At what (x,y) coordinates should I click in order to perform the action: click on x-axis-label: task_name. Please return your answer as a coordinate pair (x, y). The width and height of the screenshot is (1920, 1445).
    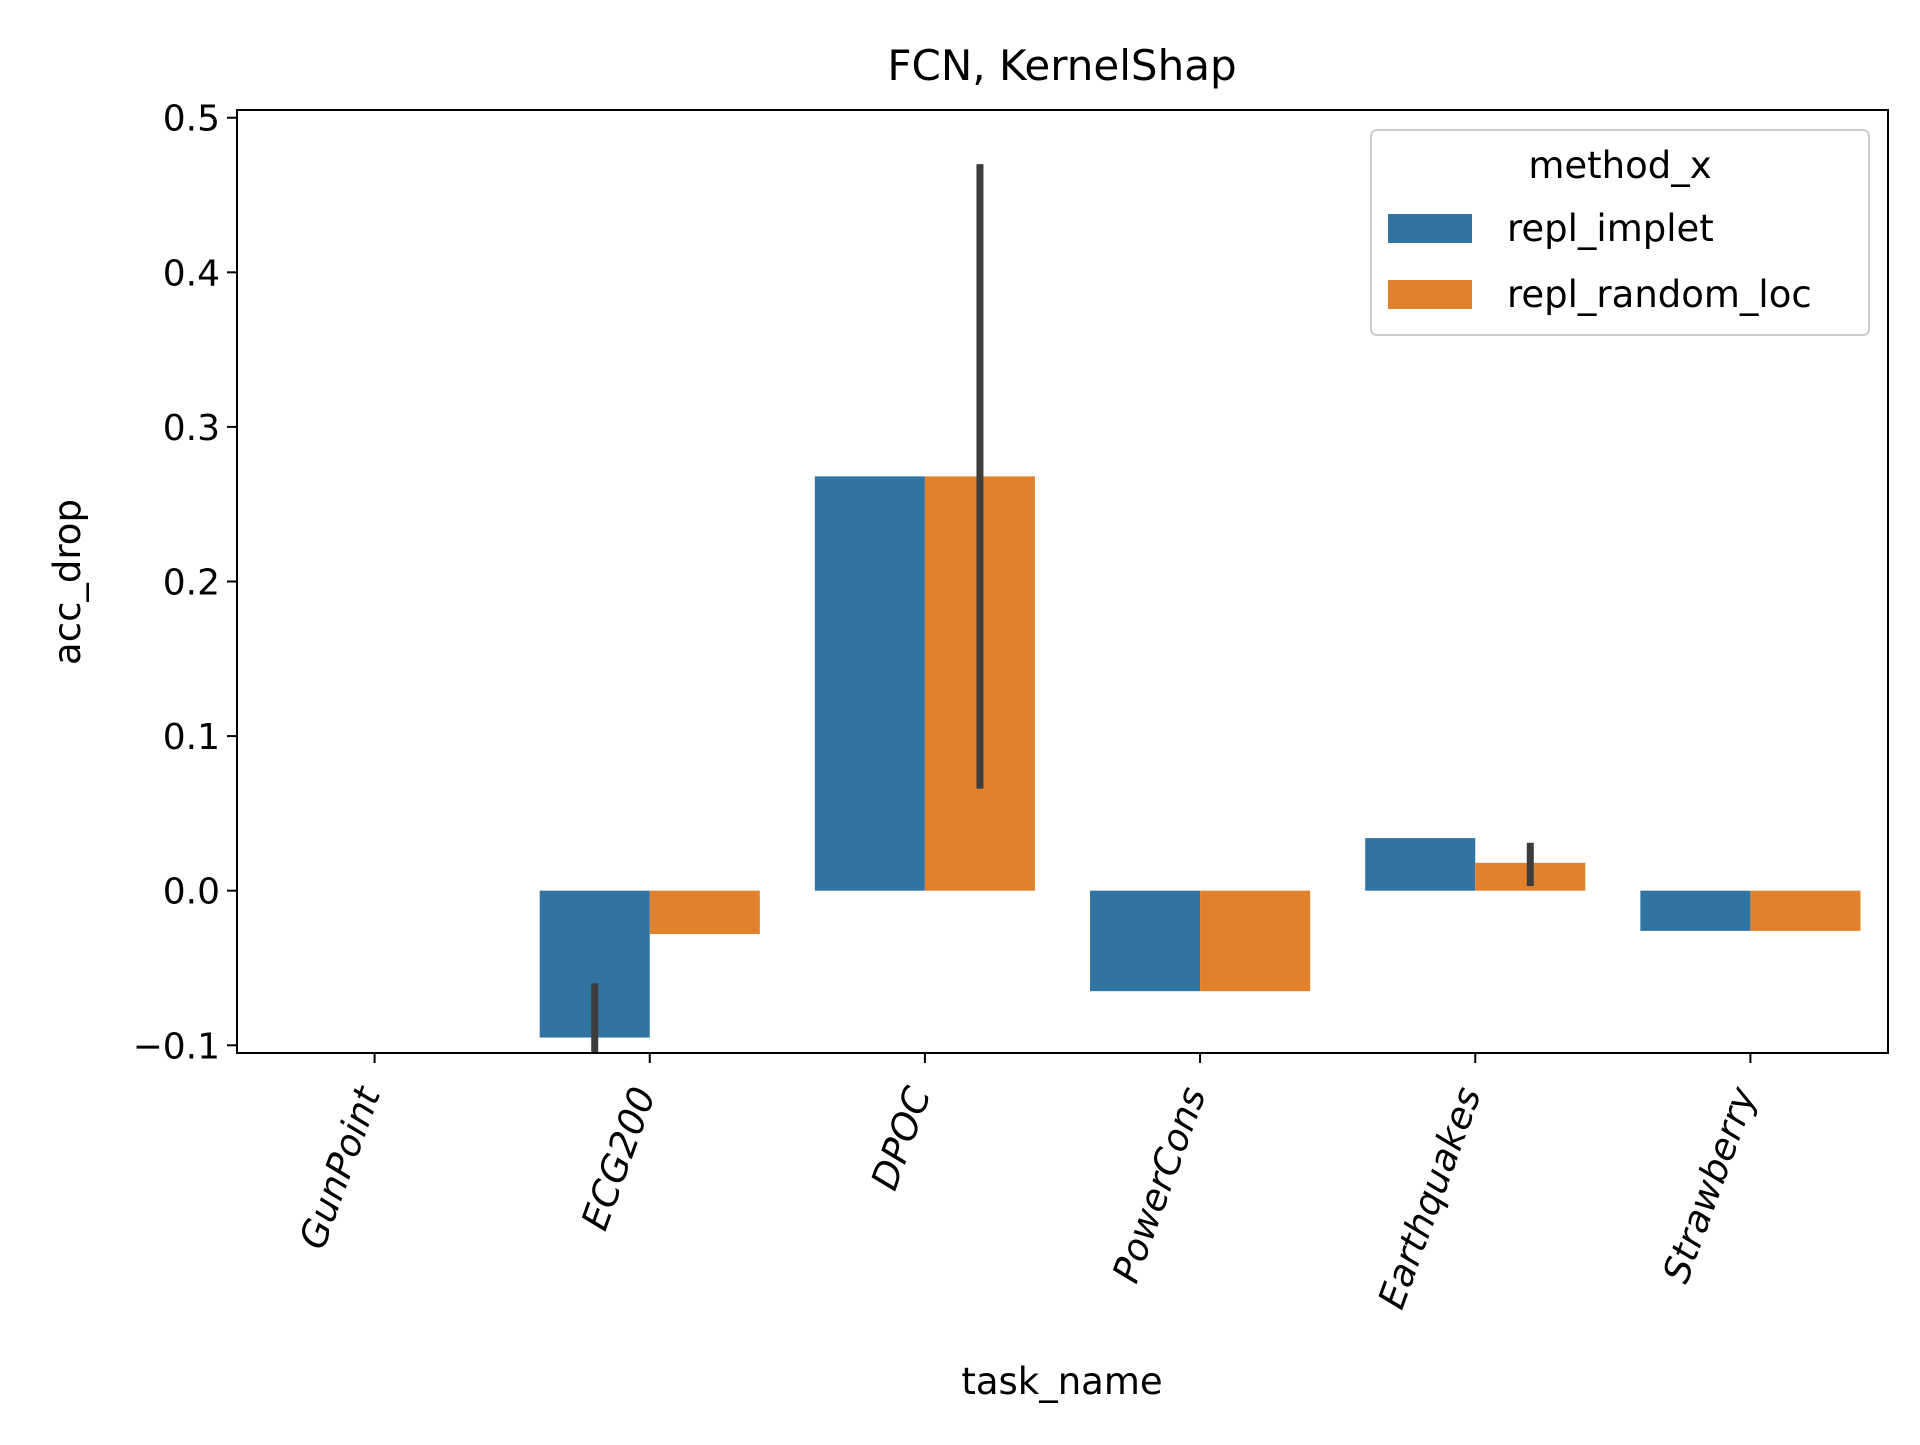
    Looking at the image, I should click on (1061, 1381).